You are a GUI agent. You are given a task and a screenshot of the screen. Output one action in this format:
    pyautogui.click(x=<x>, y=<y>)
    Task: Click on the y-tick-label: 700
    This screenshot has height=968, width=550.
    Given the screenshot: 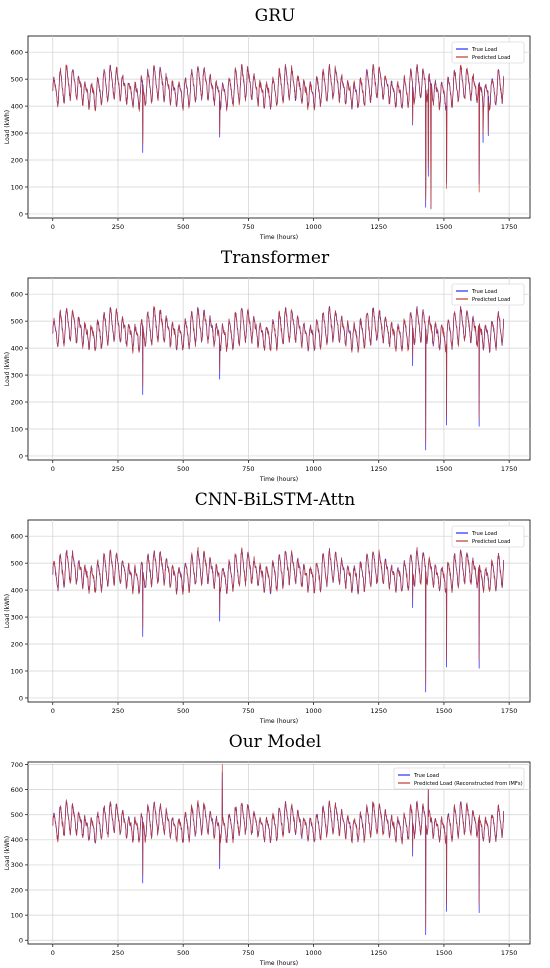 What is the action you would take?
    pyautogui.click(x=17, y=765)
    